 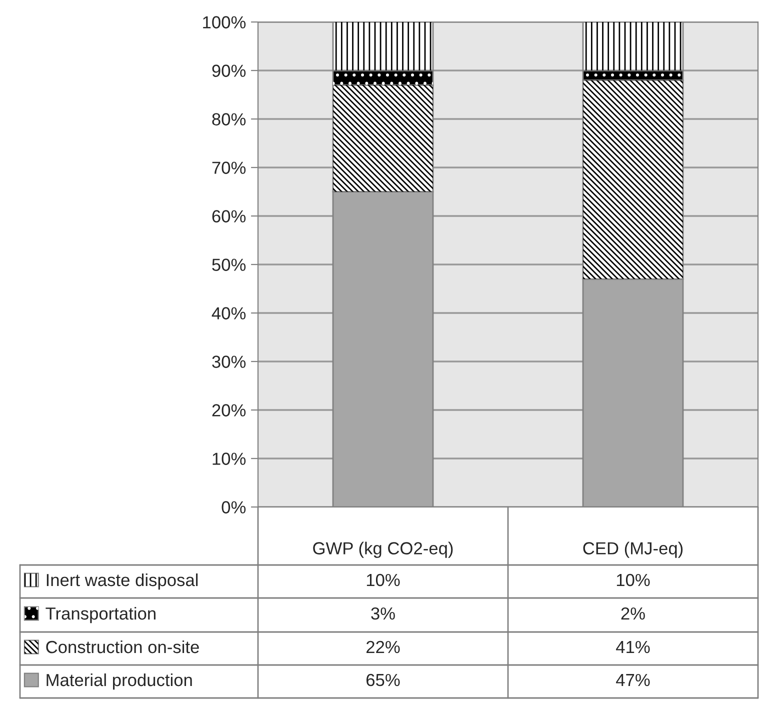 What do you see at coordinates (229, 362) in the screenshot?
I see `y-tick-label: 30%` at bounding box center [229, 362].